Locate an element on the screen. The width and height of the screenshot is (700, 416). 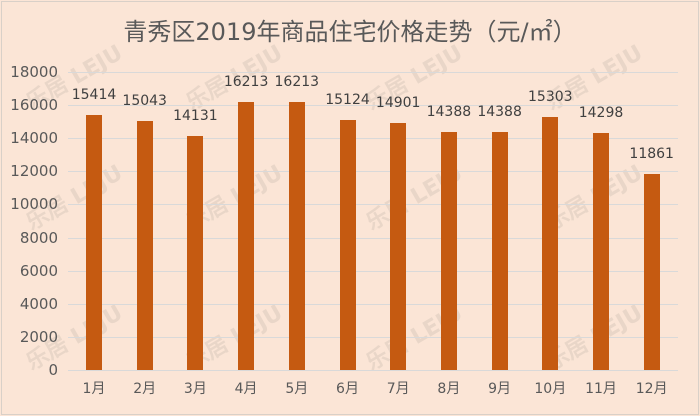
y-tick-label: 14000 is located at coordinates (34, 138).